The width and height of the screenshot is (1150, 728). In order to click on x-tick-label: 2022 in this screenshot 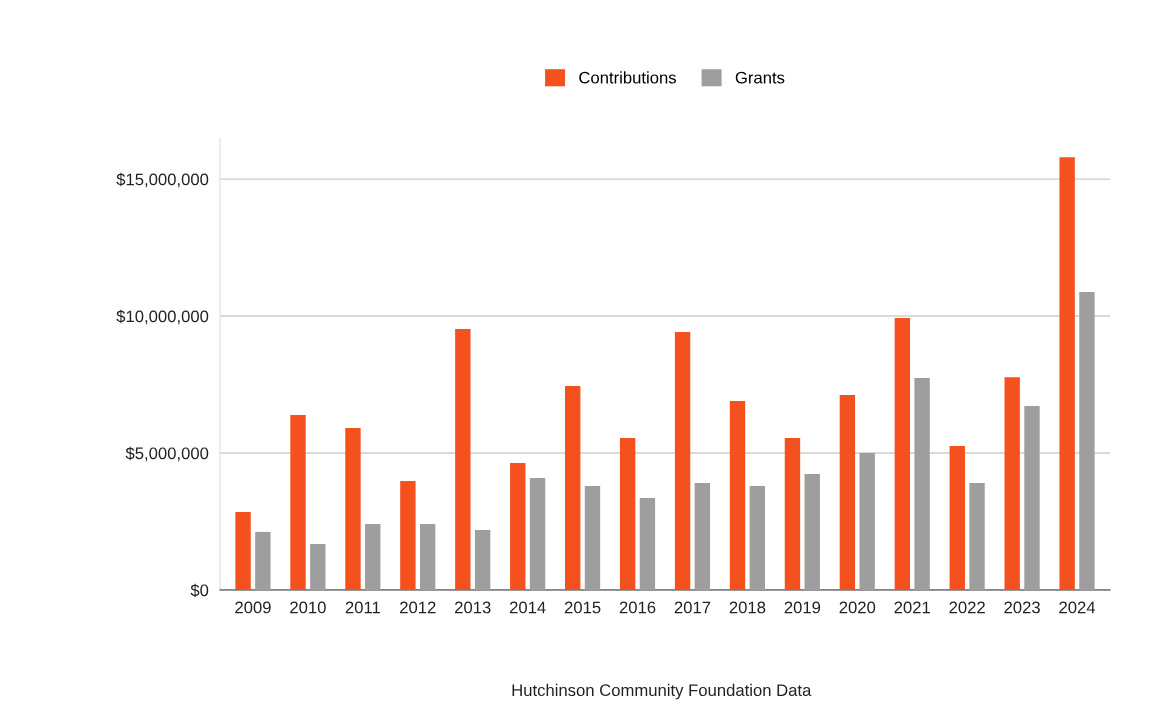, I will do `click(967, 607)`.